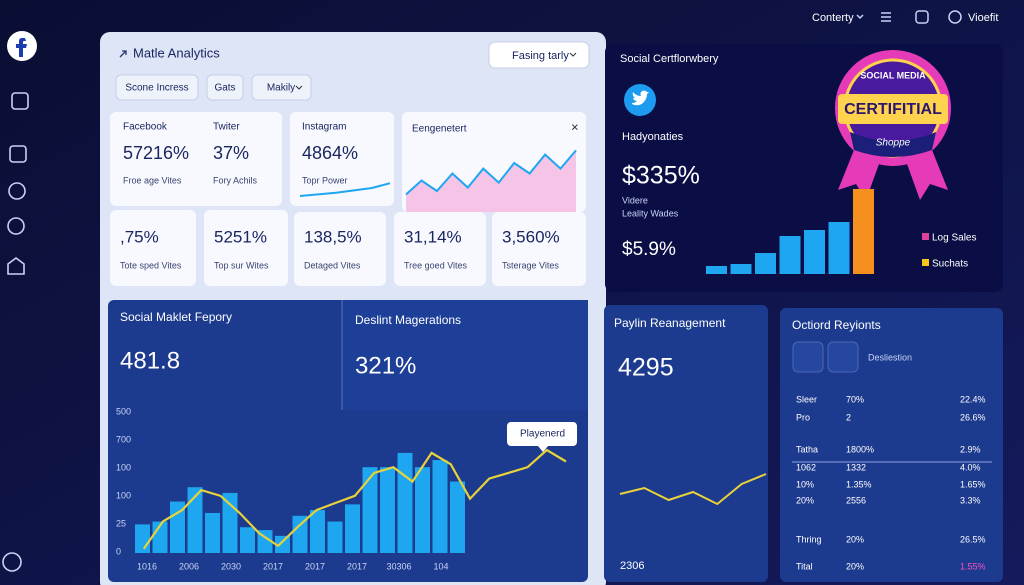  What do you see at coordinates (439, 129) in the screenshot?
I see `card-title: Eengenetert` at bounding box center [439, 129].